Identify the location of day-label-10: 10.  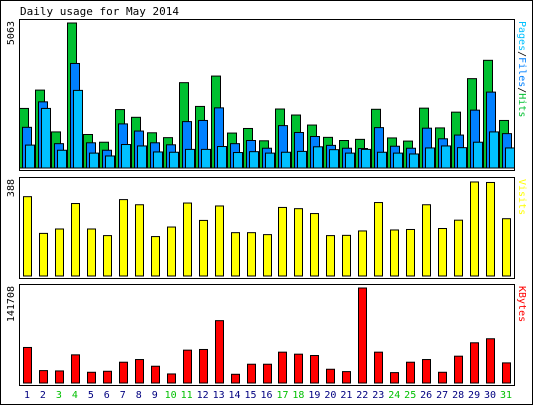
(171, 395).